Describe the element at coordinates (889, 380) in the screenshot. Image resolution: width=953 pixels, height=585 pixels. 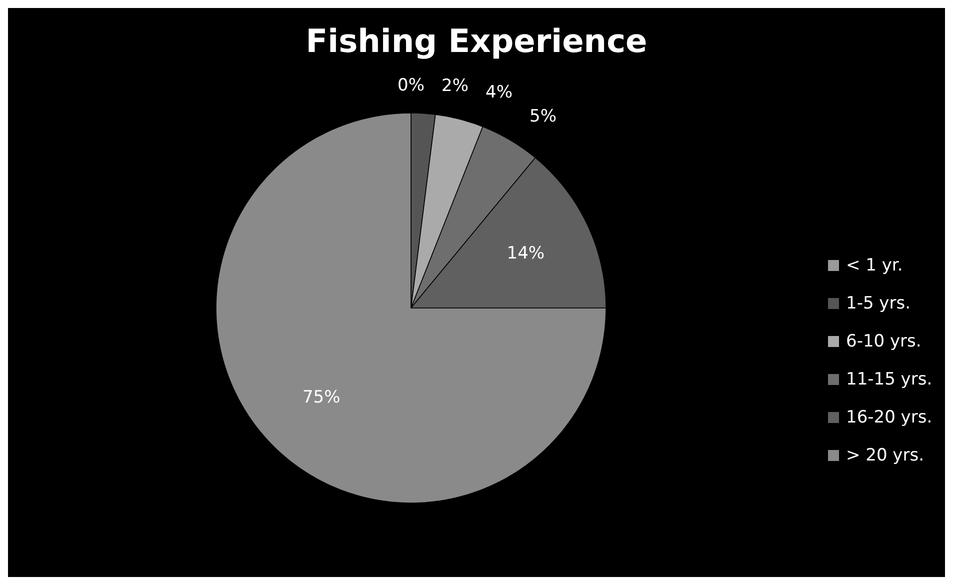
I see `legend-label: 11-15 yrs.` at that location.